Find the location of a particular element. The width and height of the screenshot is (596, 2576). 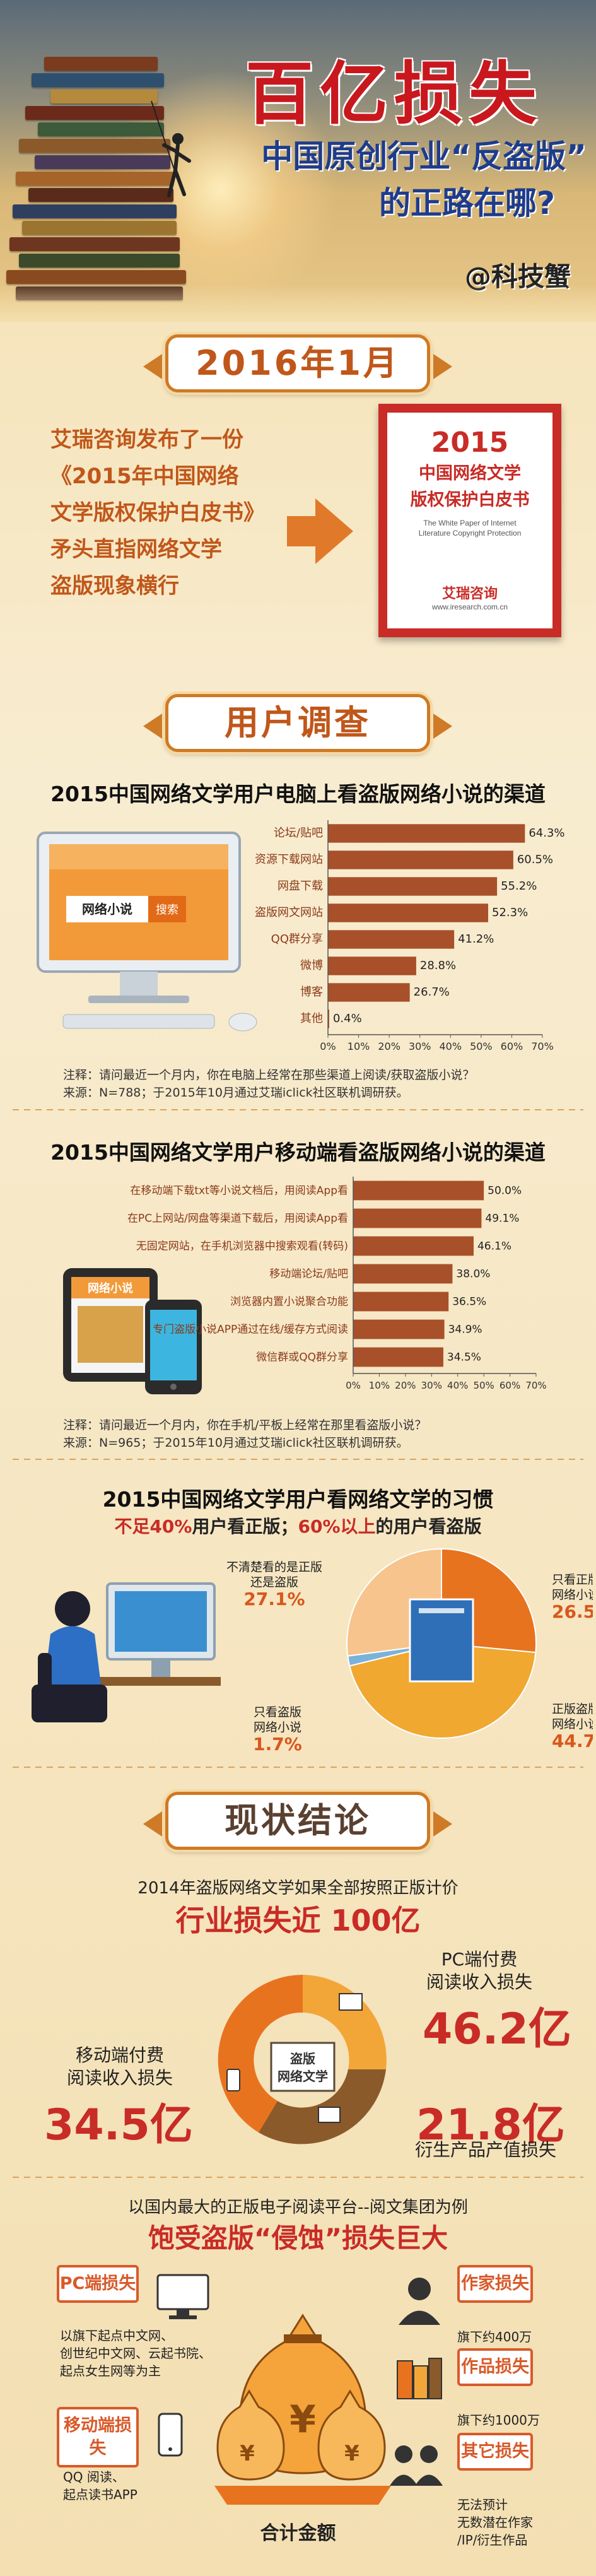

bar-category-label: 论坛/贴吧 is located at coordinates (298, 833).